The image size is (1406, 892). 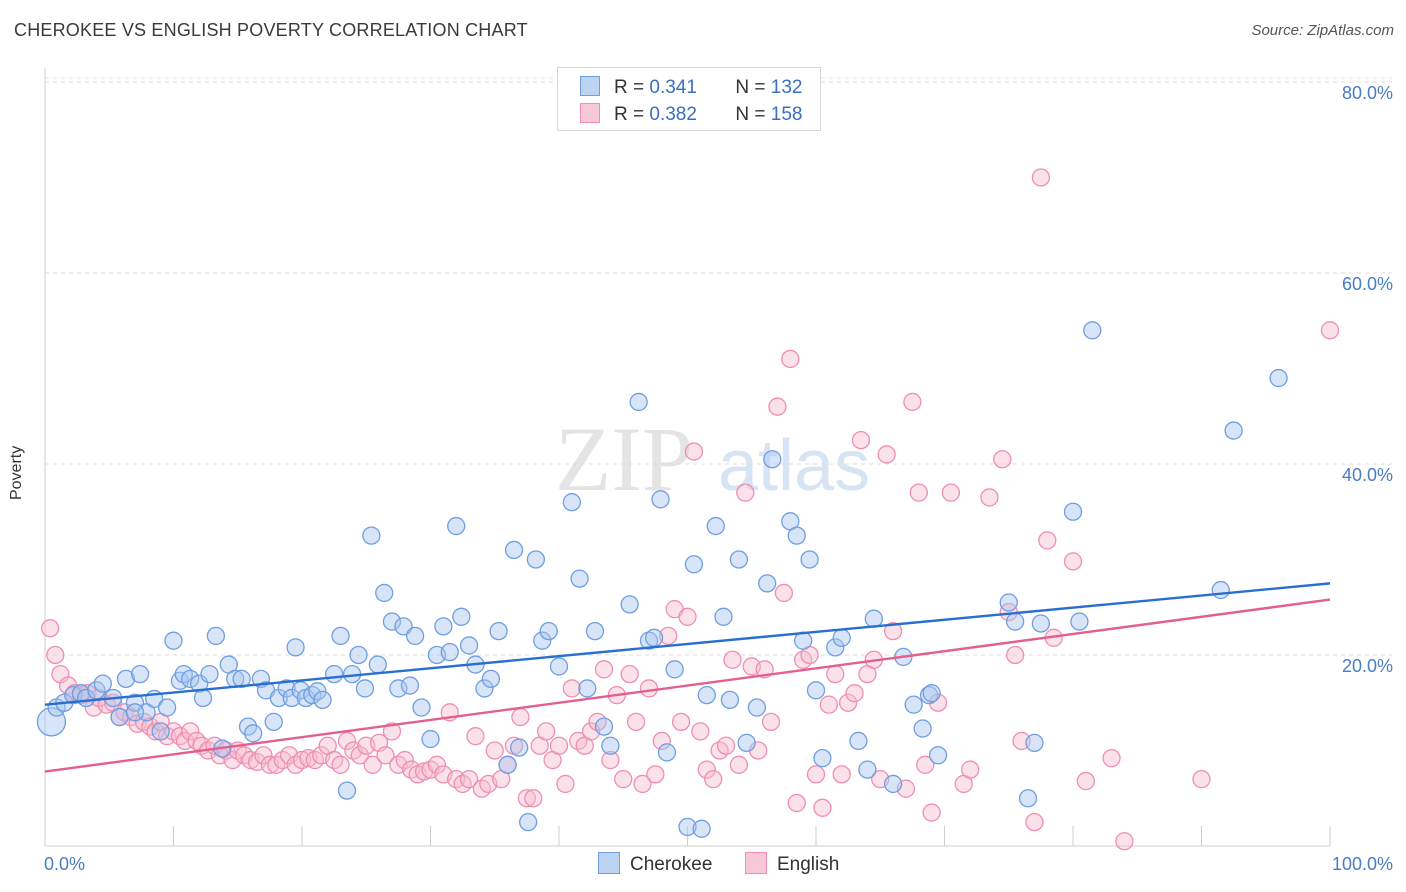 What do you see at coordinates (753, 114) in the screenshot?
I see `legend-n-label: N =` at bounding box center [753, 114].